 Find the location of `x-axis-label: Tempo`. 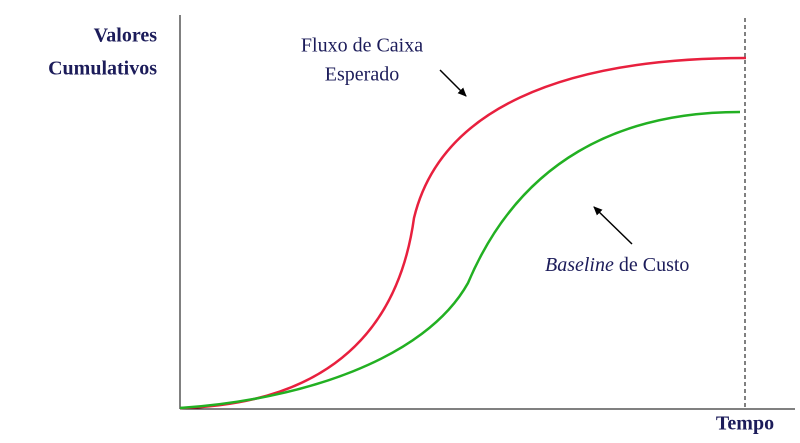

x-axis-label: Tempo is located at coordinates (745, 424).